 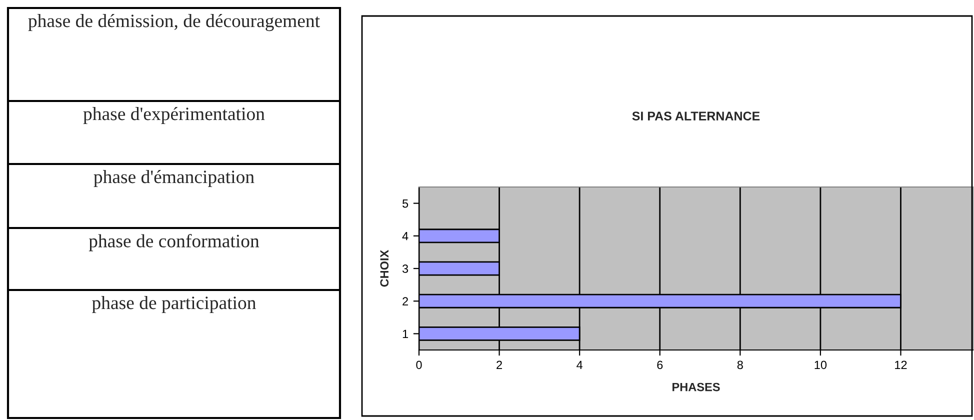 I want to click on x-tick-label: 4, so click(x=579, y=364).